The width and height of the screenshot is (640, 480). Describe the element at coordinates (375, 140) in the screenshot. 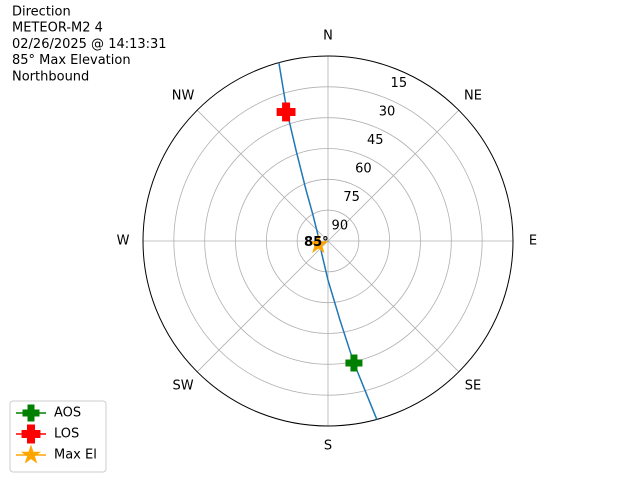

I see `y-tick-label: 45` at that location.